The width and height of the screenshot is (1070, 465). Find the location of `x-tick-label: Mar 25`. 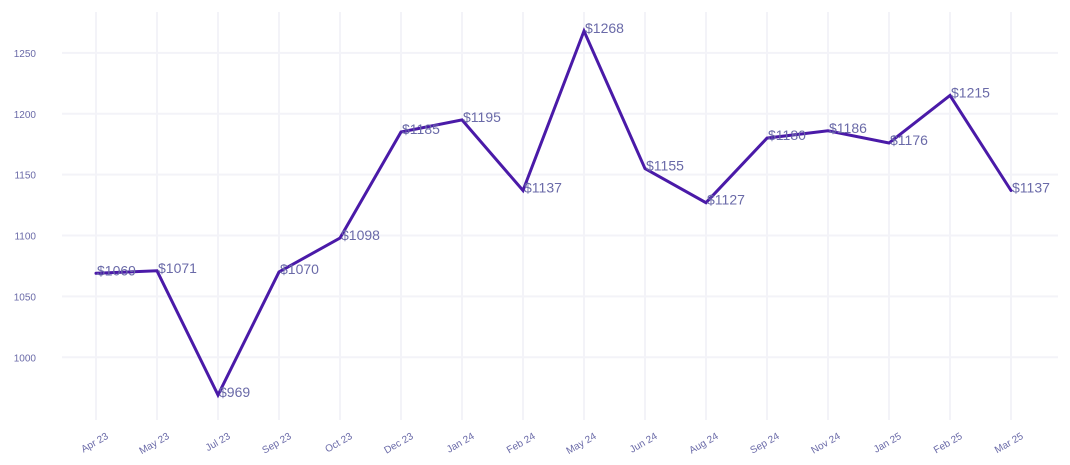

x-tick-label: Mar 25 is located at coordinates (1009, 443).